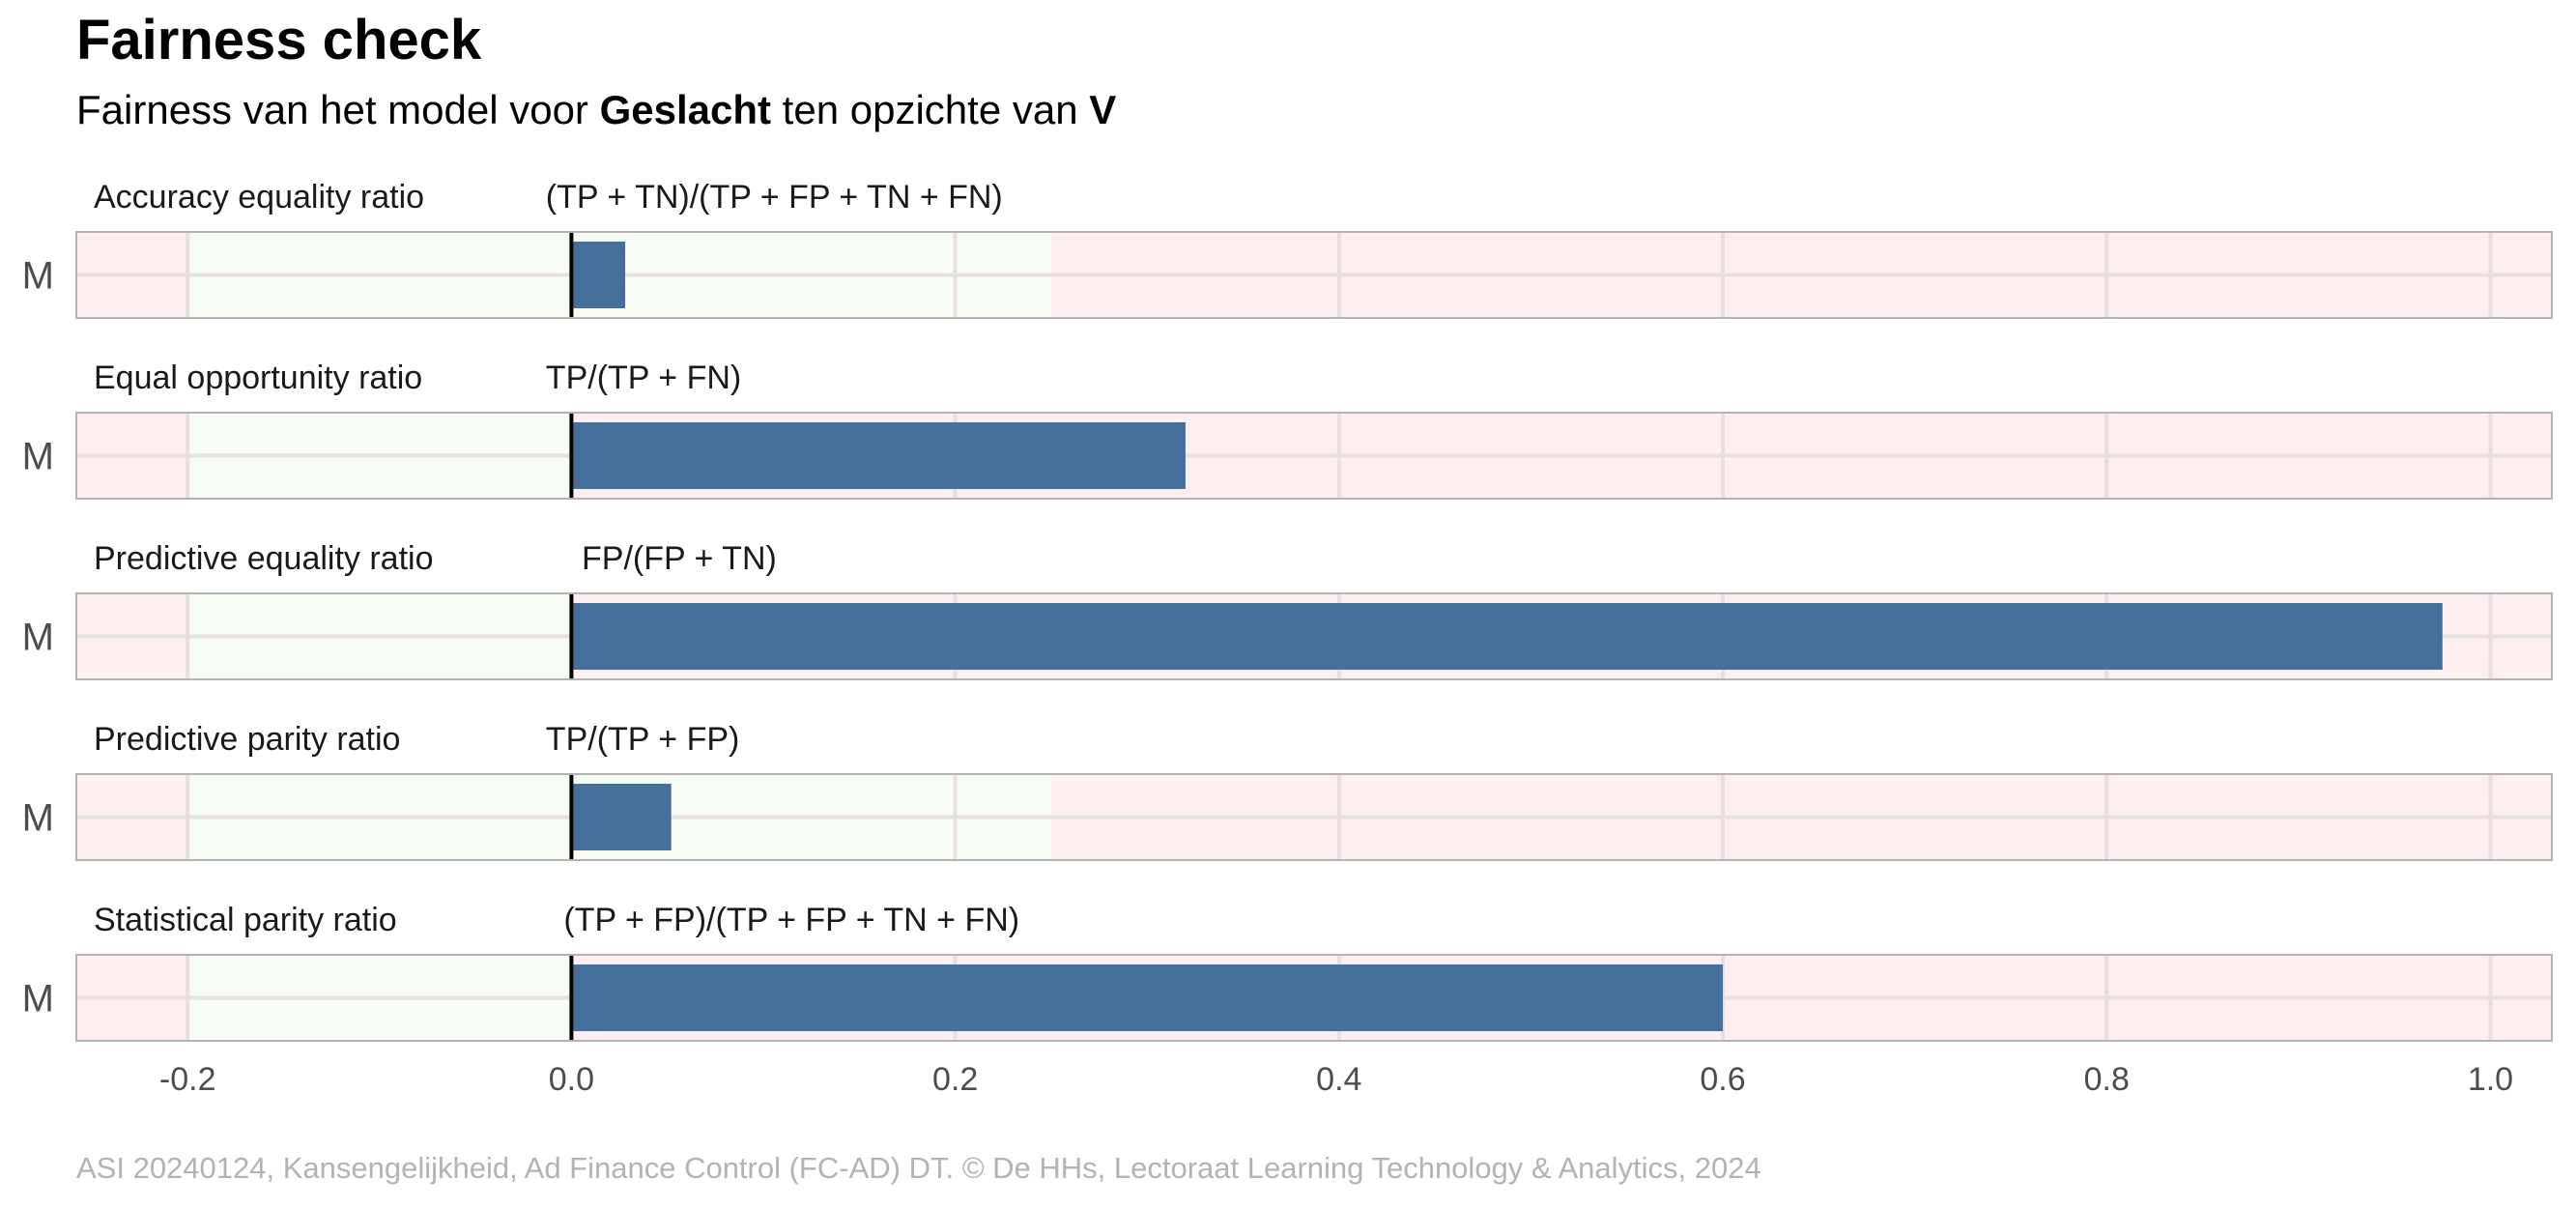  What do you see at coordinates (247, 739) in the screenshot?
I see `facet-metric-label: Predictive parity ratio` at bounding box center [247, 739].